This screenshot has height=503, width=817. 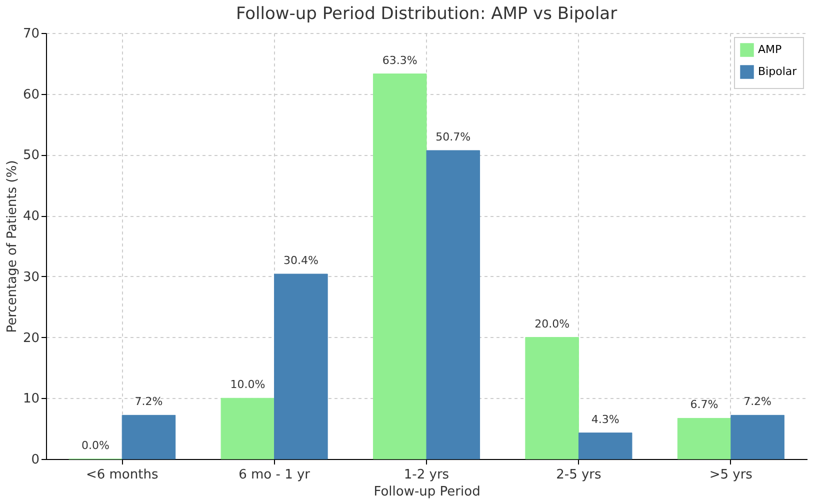 What do you see at coordinates (704, 405) in the screenshot?
I see `data-label: 6.7%` at bounding box center [704, 405].